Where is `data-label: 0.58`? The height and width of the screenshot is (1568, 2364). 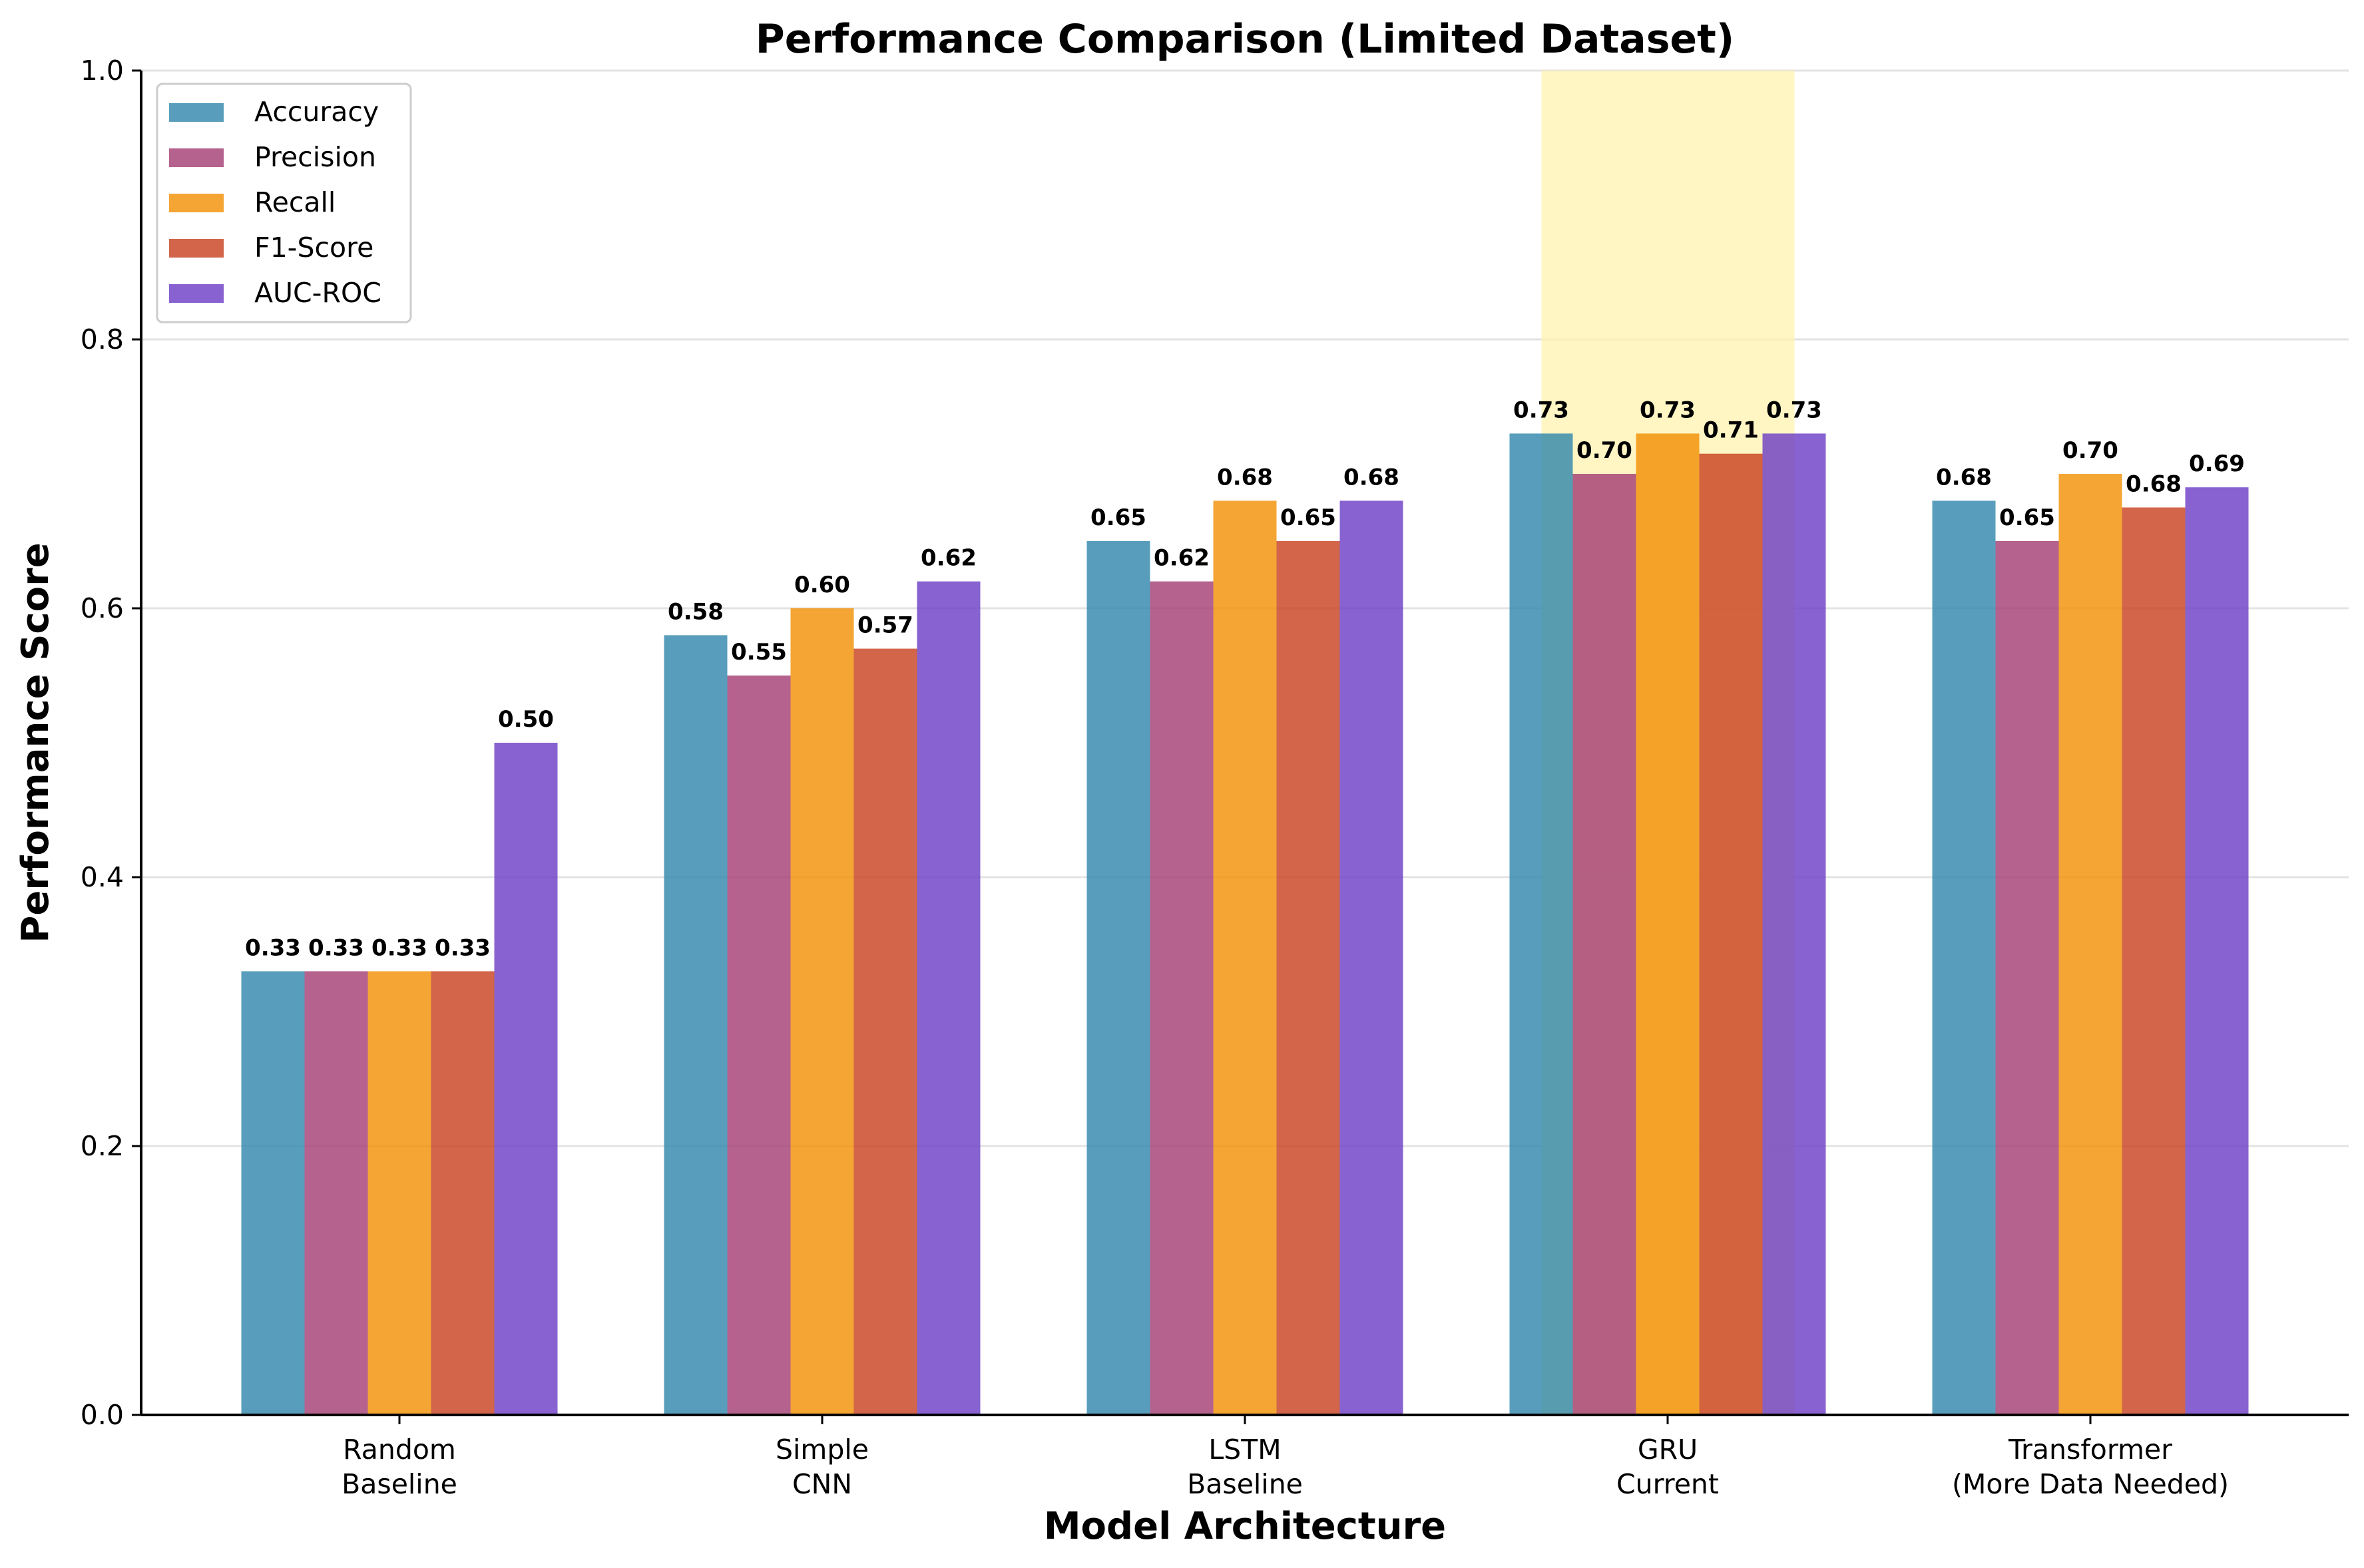 data-label: 0.58 is located at coordinates (696, 611).